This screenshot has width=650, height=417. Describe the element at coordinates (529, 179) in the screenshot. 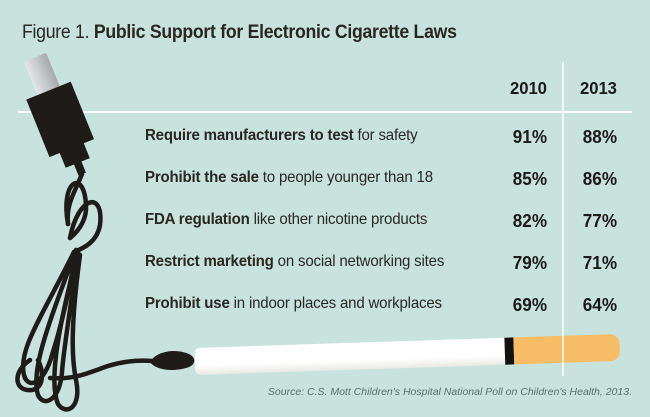

I see `table-value-2010: 85%` at that location.